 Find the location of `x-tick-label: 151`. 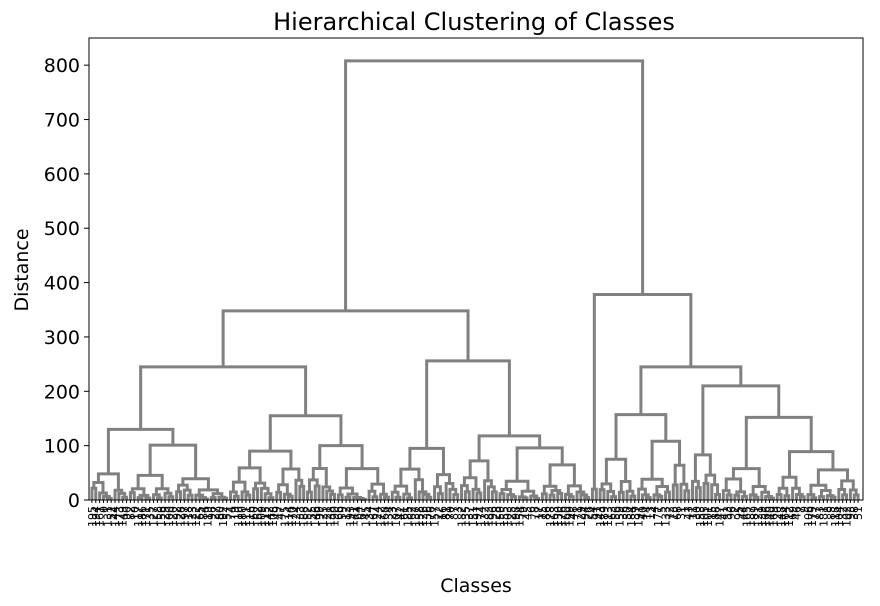

x-tick-label: 151 is located at coordinates (473, 516).